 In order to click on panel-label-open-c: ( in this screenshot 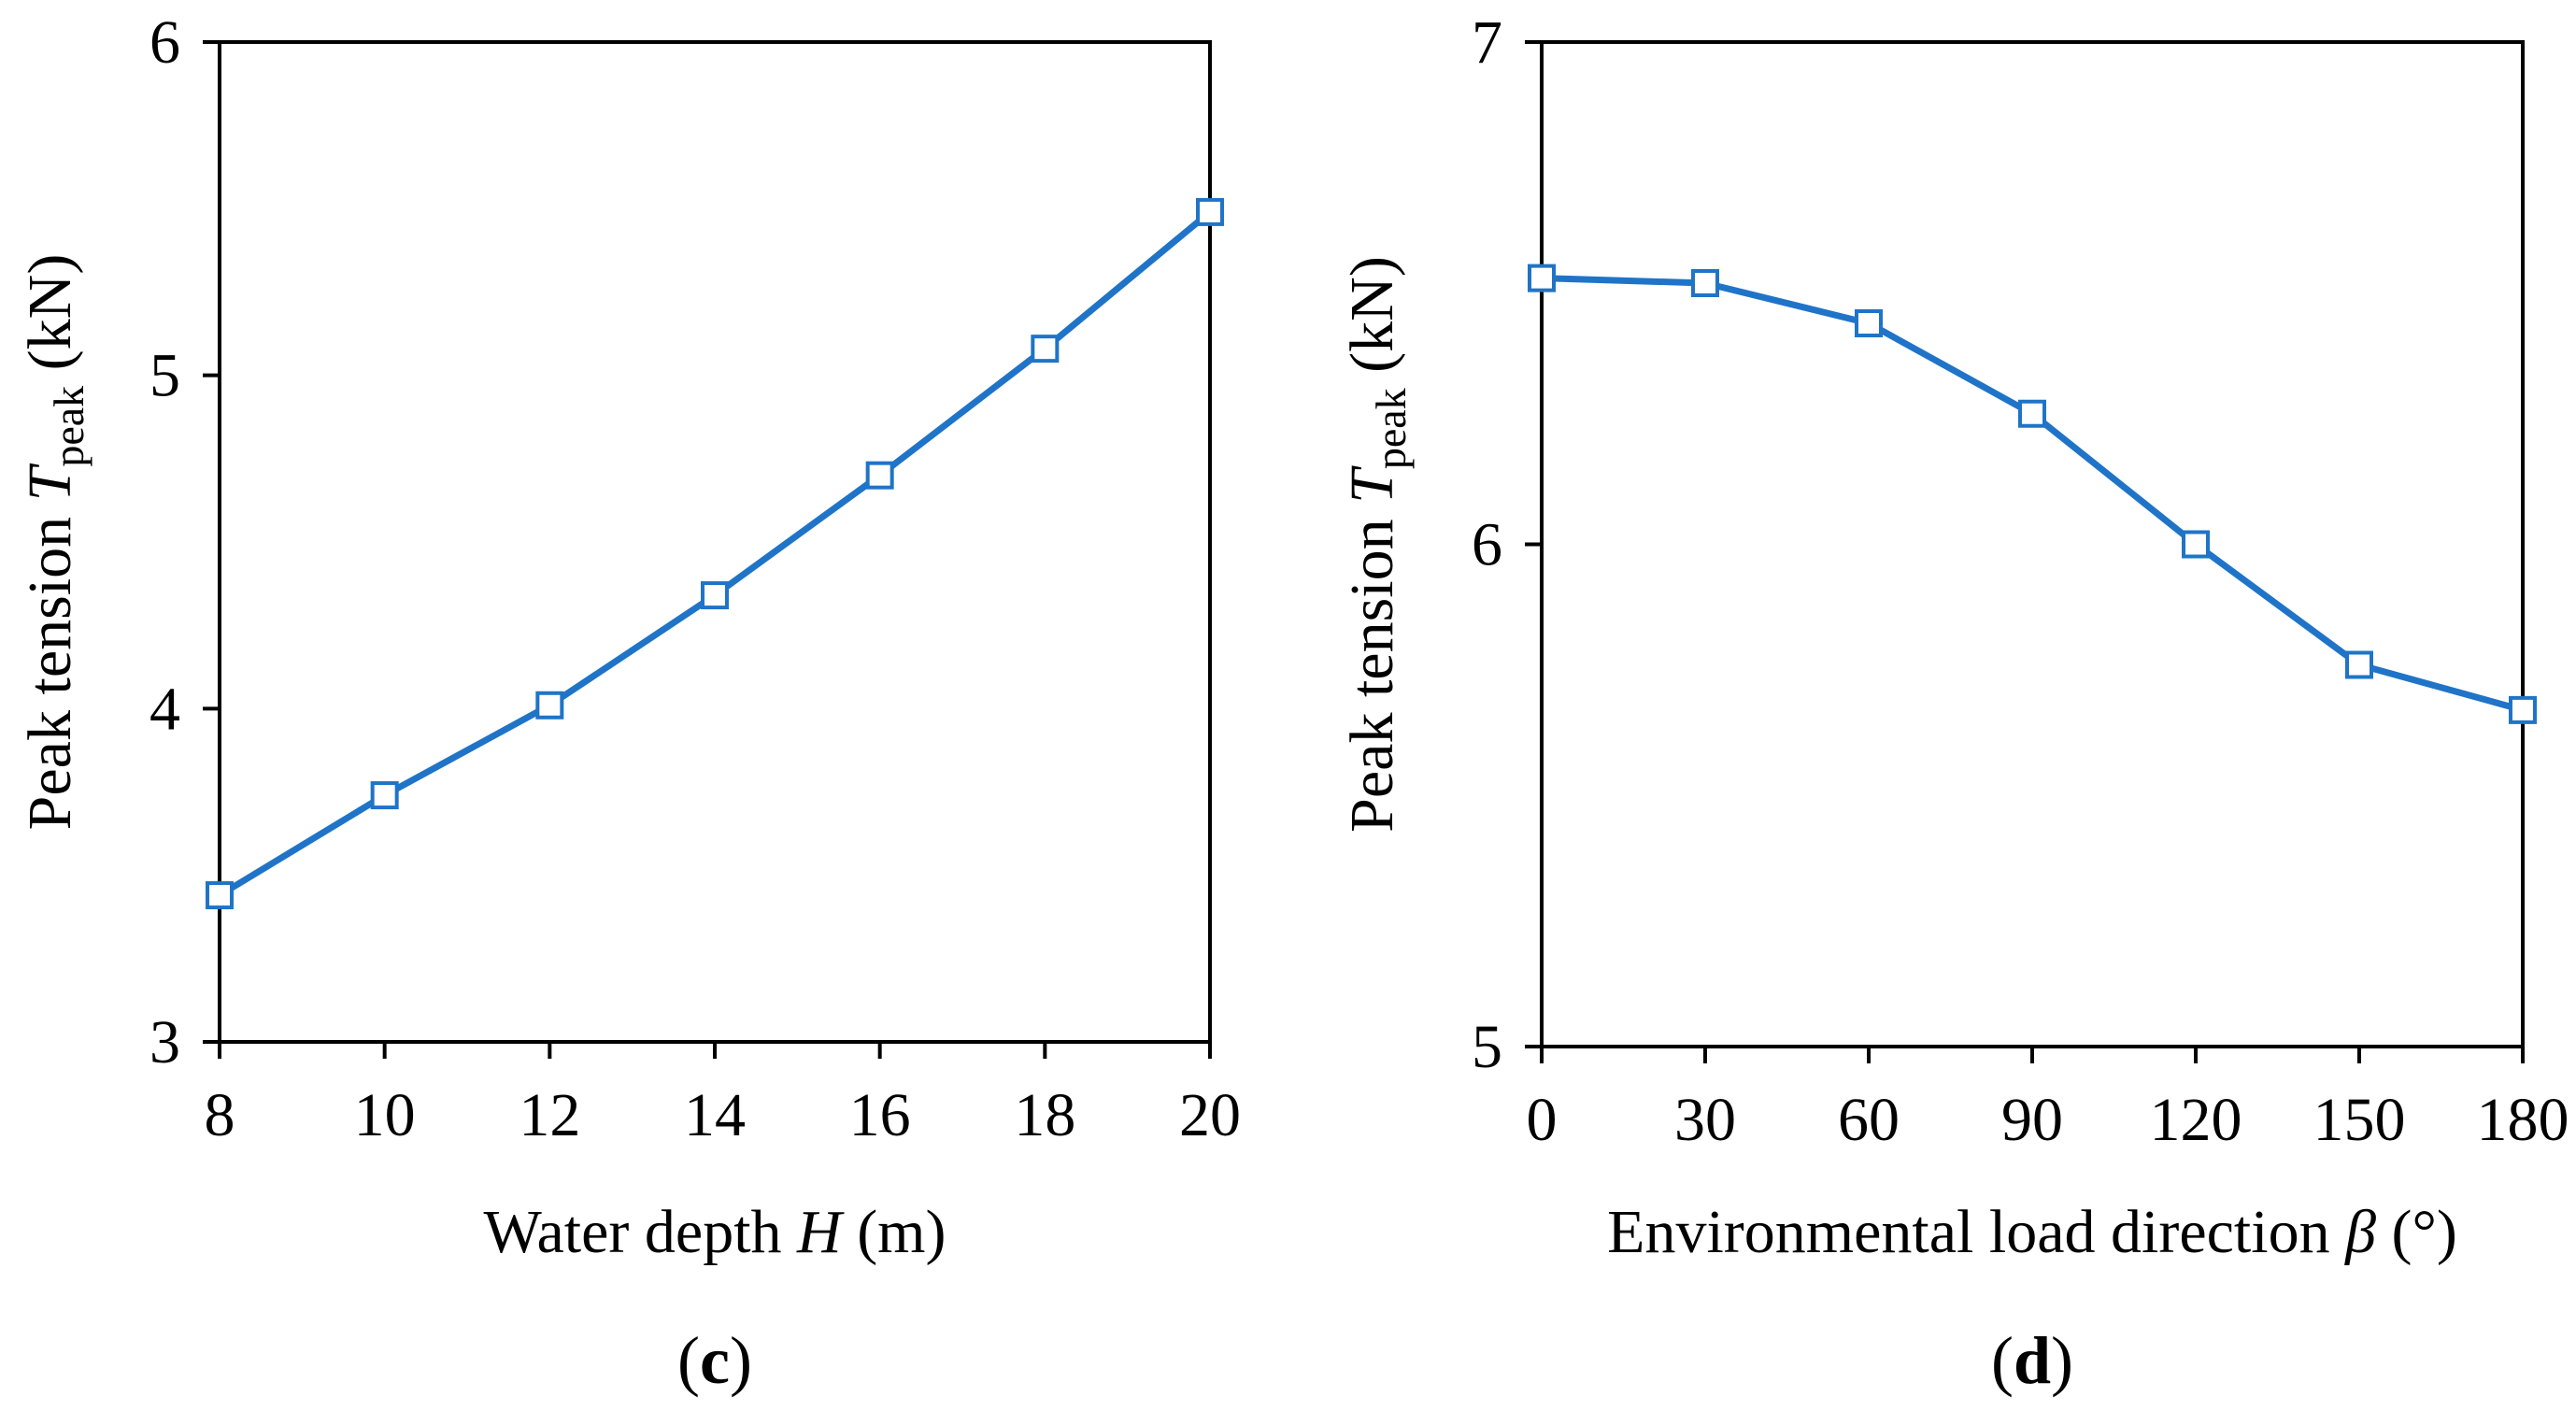, I will do `click(688, 1360)`.